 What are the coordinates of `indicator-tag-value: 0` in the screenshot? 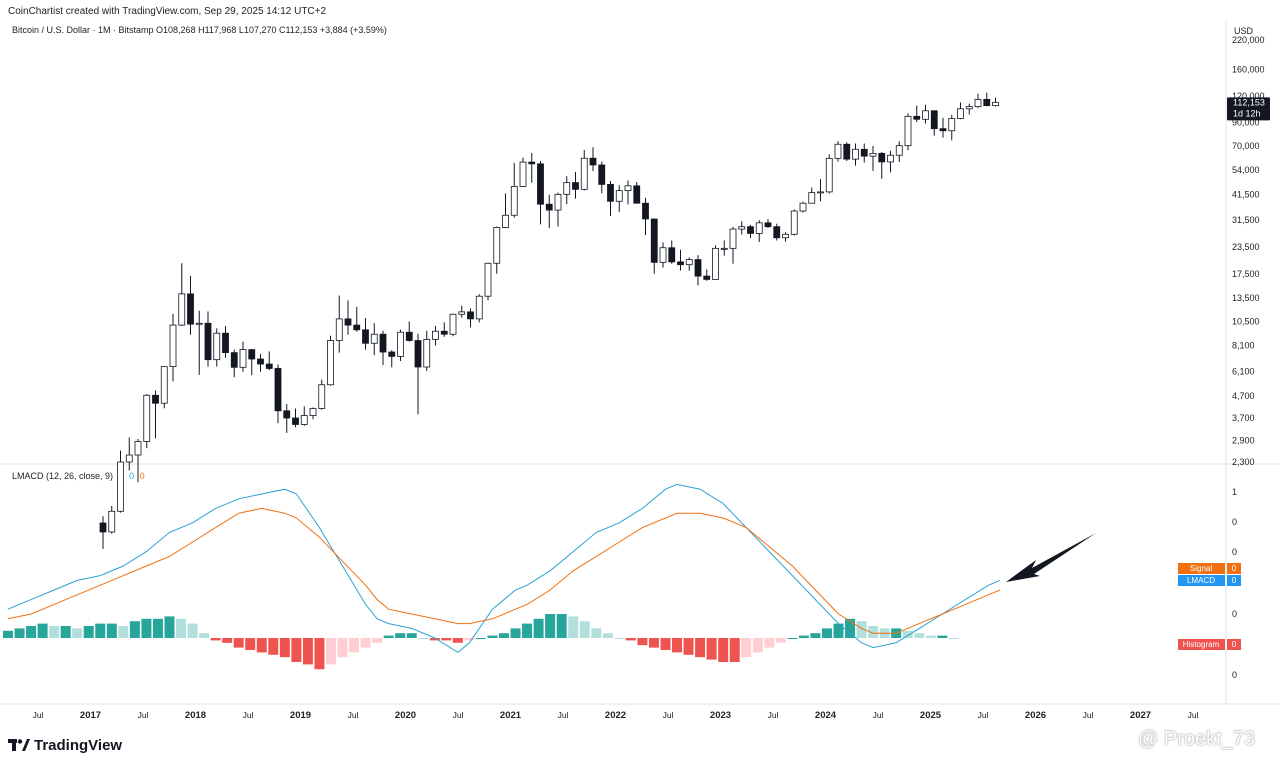 It's located at (1234, 568).